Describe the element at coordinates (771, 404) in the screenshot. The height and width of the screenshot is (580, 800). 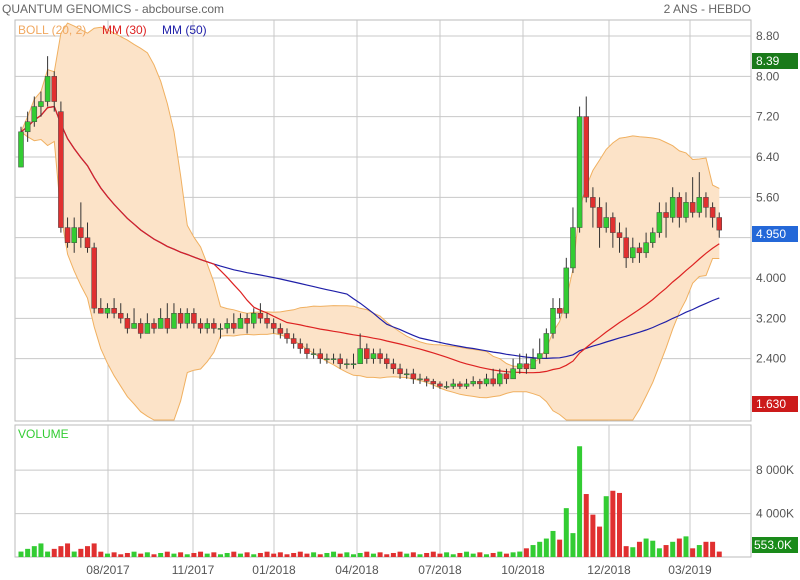
I see `low-badge-label: 1.630` at that location.